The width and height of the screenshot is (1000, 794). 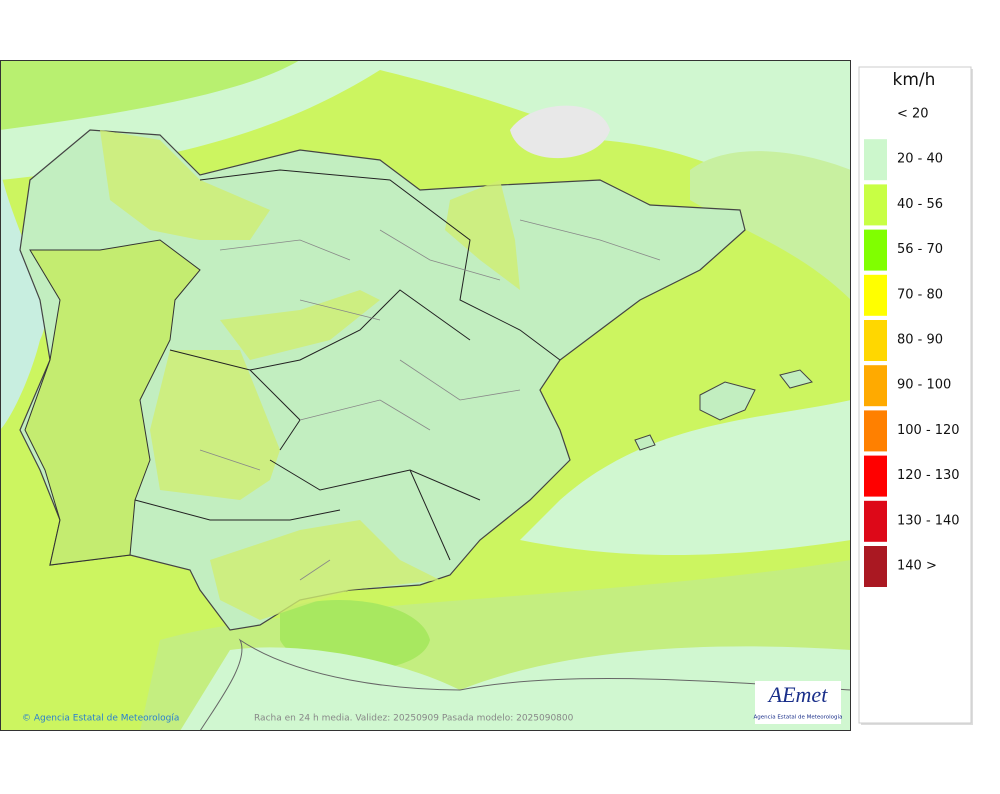 What do you see at coordinates (100, 719) in the screenshot?
I see `attribution: © Agencia Estatal de Meteorología` at bounding box center [100, 719].